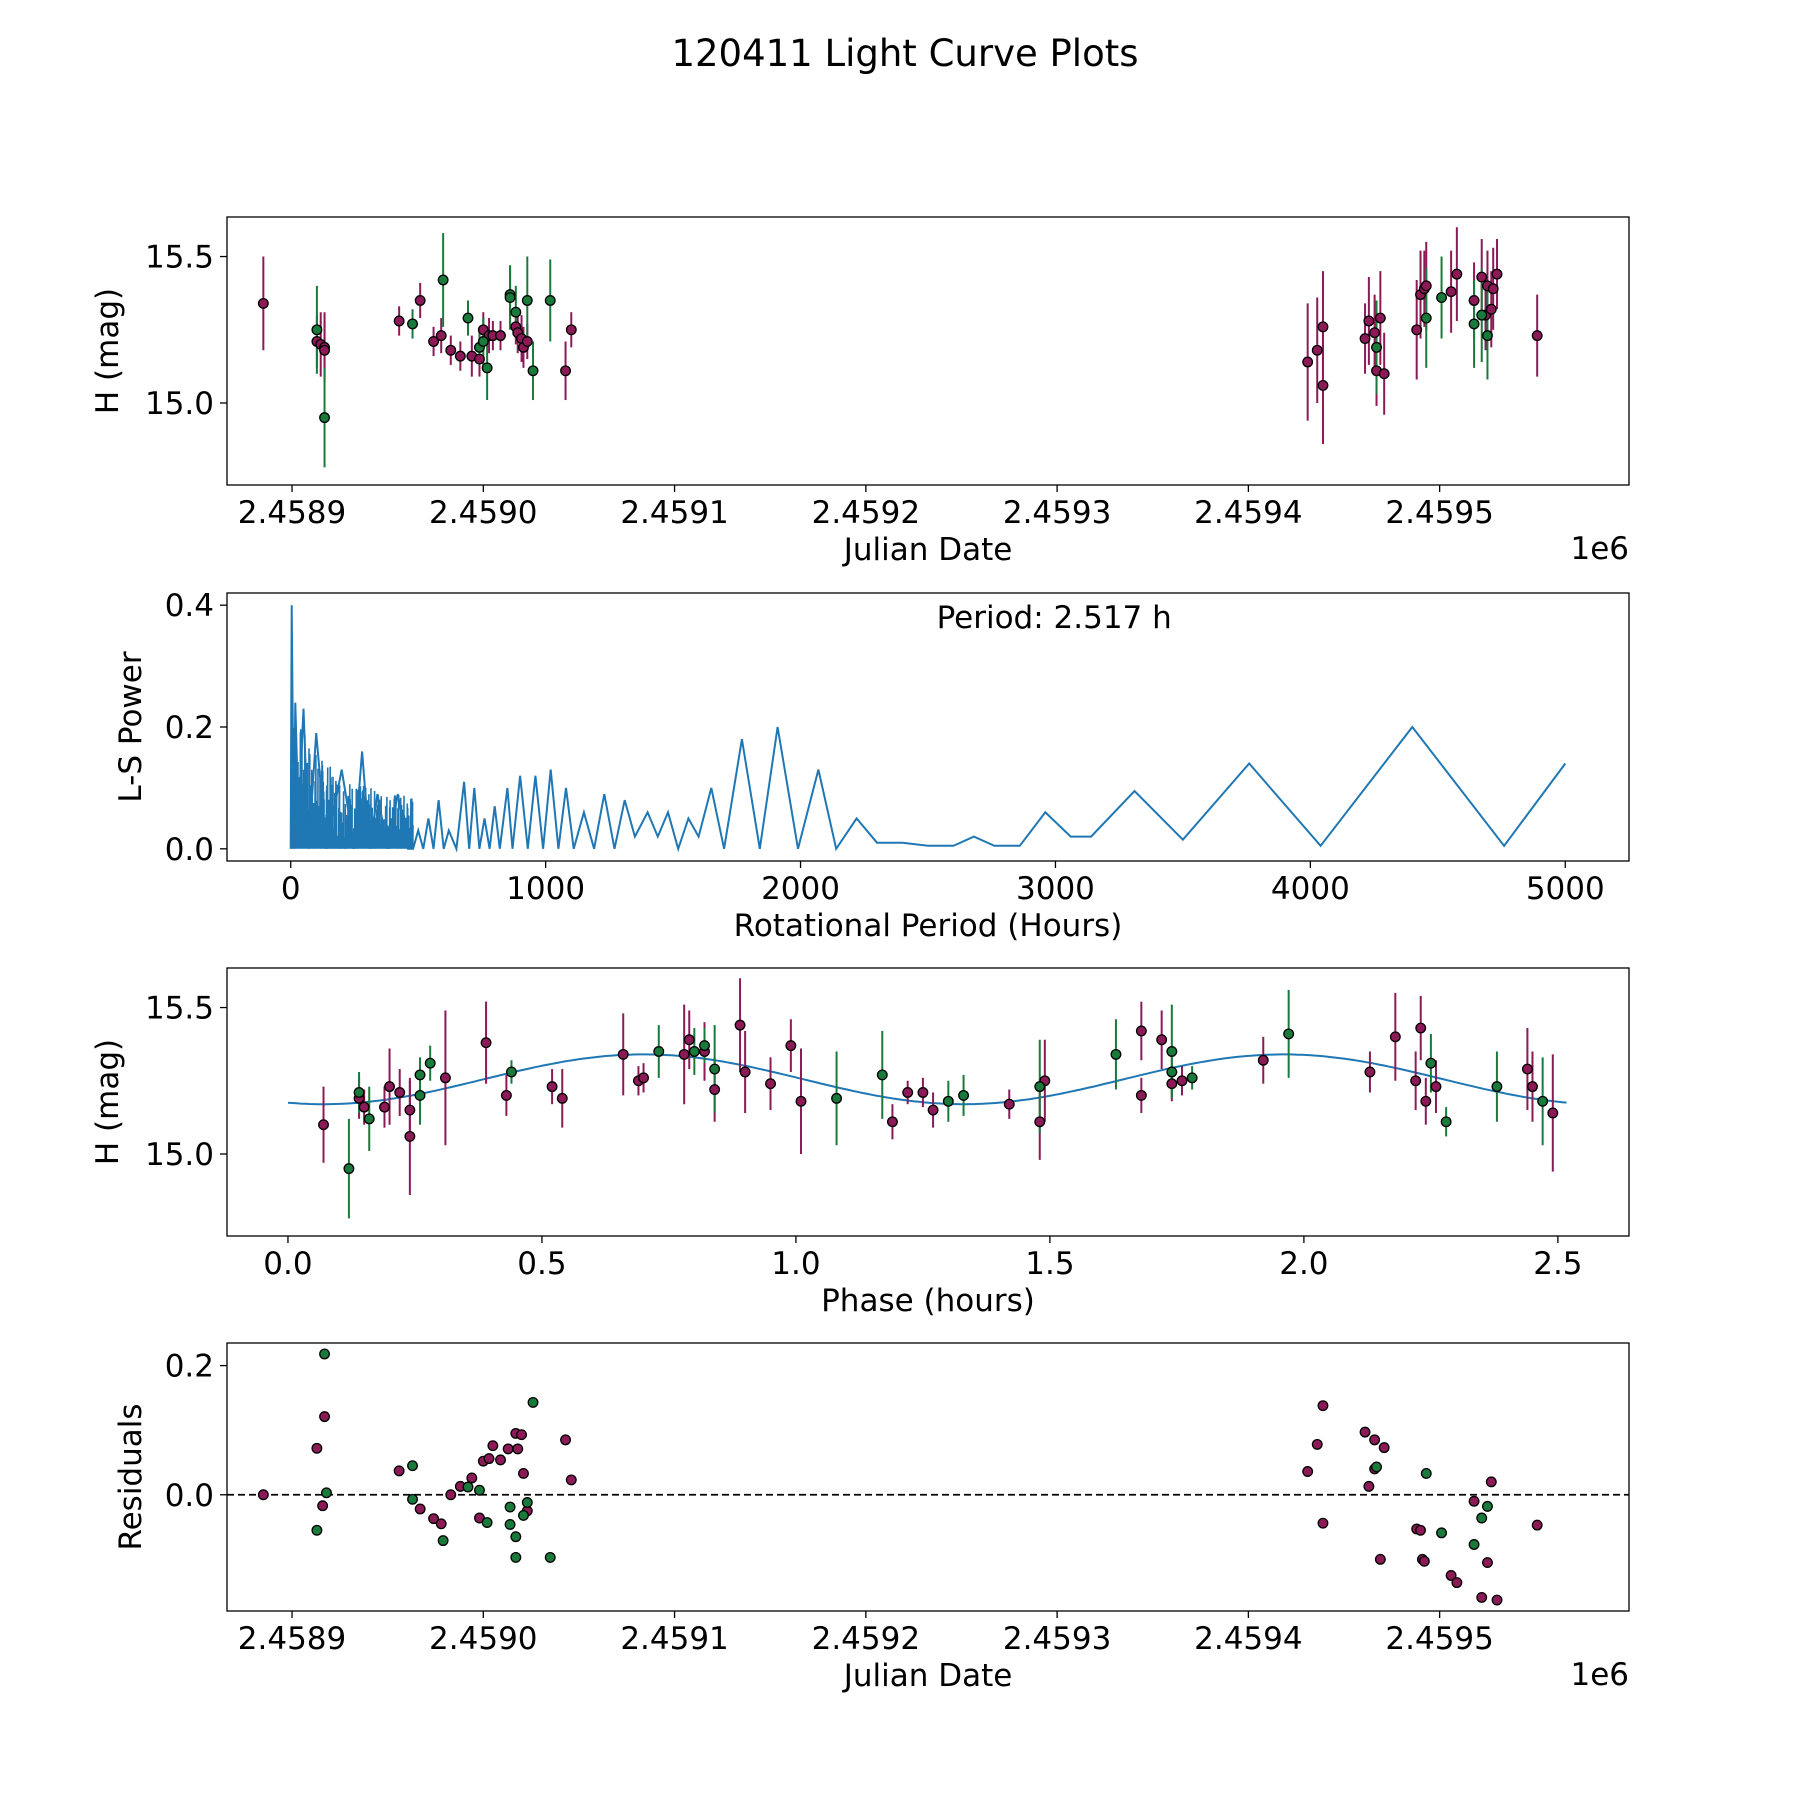  What do you see at coordinates (927, 1676) in the screenshot?
I see `x-axis-label: Julian Date` at bounding box center [927, 1676].